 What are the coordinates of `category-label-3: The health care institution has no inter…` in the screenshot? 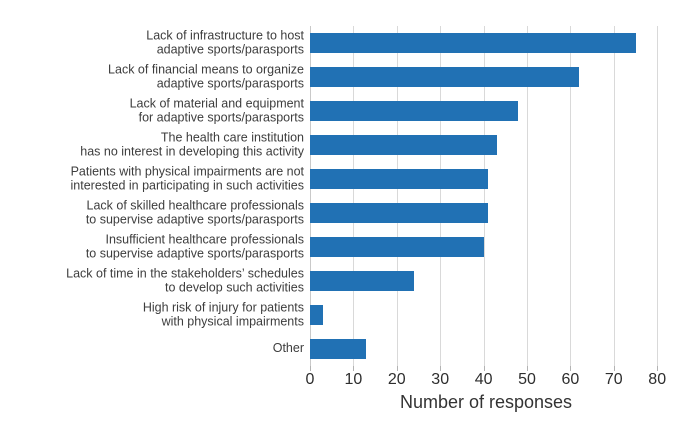 It's located at (192, 144).